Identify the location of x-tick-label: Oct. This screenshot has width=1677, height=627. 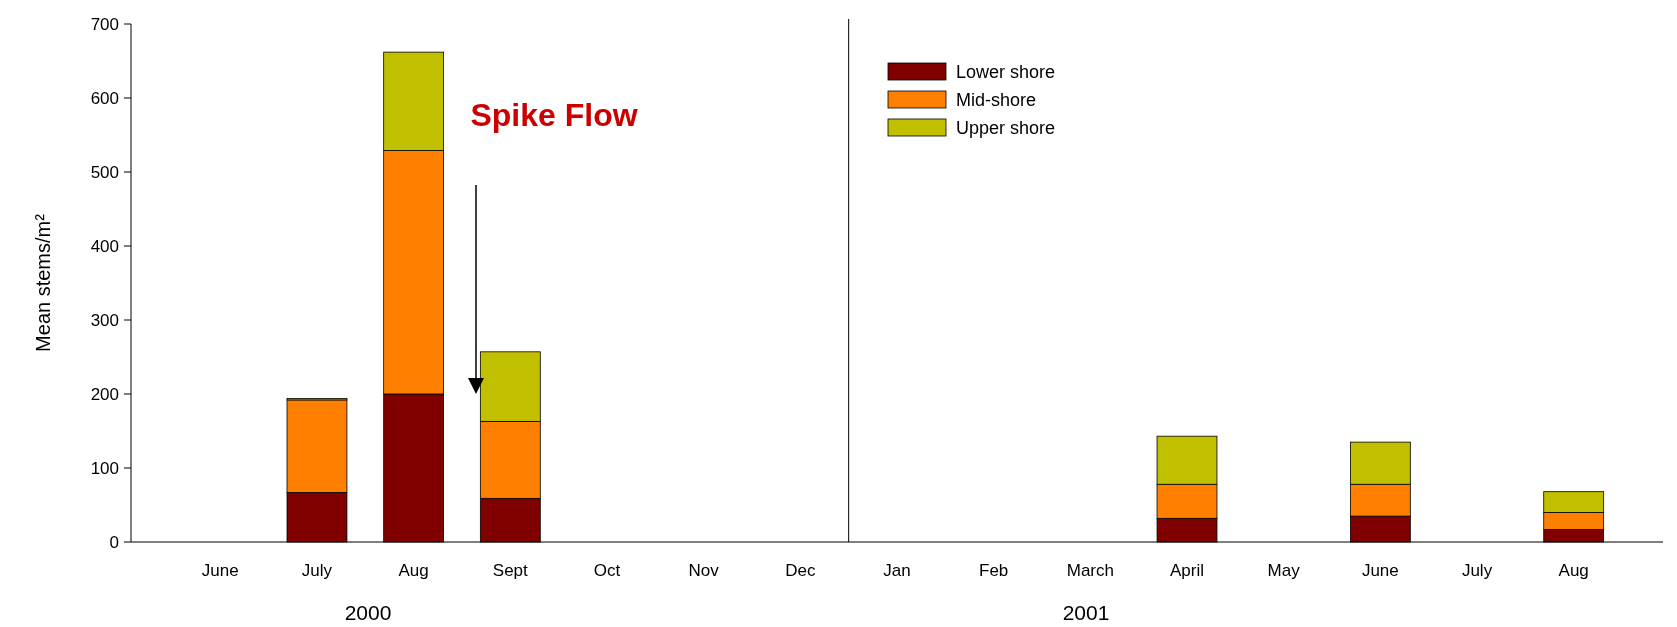
(607, 570).